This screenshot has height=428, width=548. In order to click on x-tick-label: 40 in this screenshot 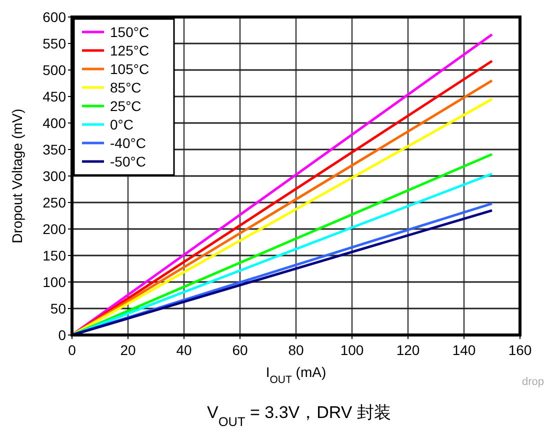, I will do `click(184, 350)`.